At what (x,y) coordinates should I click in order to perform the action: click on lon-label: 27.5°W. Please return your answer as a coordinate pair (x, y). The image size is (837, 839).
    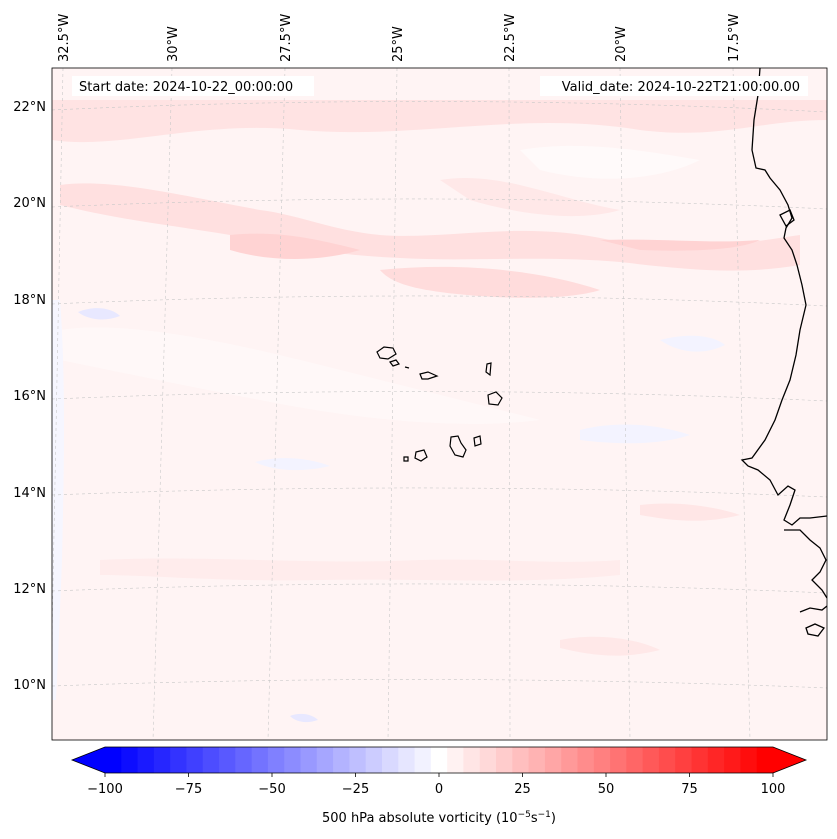
    Looking at the image, I should click on (286, 38).